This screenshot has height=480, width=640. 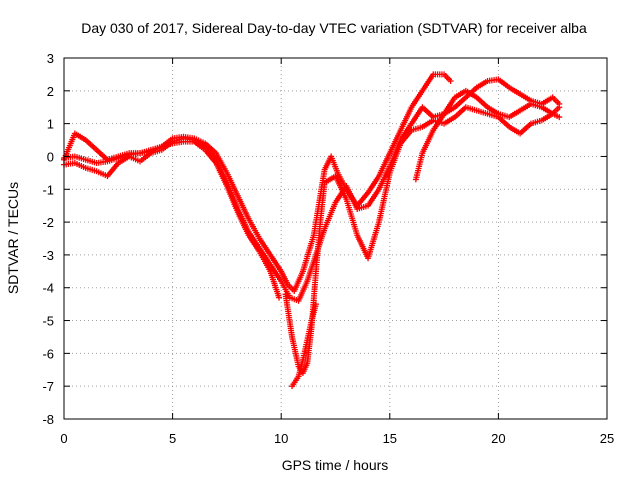 What do you see at coordinates (48, 386) in the screenshot?
I see `y-tick-label: -7` at bounding box center [48, 386].